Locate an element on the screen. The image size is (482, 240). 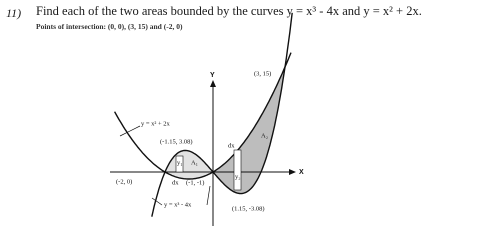
y-arrow is located at coordinates (213, 83).